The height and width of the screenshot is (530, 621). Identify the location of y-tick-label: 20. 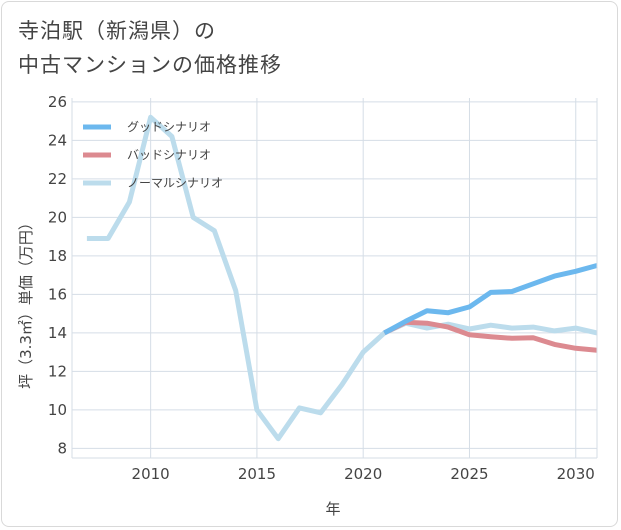
(57, 217).